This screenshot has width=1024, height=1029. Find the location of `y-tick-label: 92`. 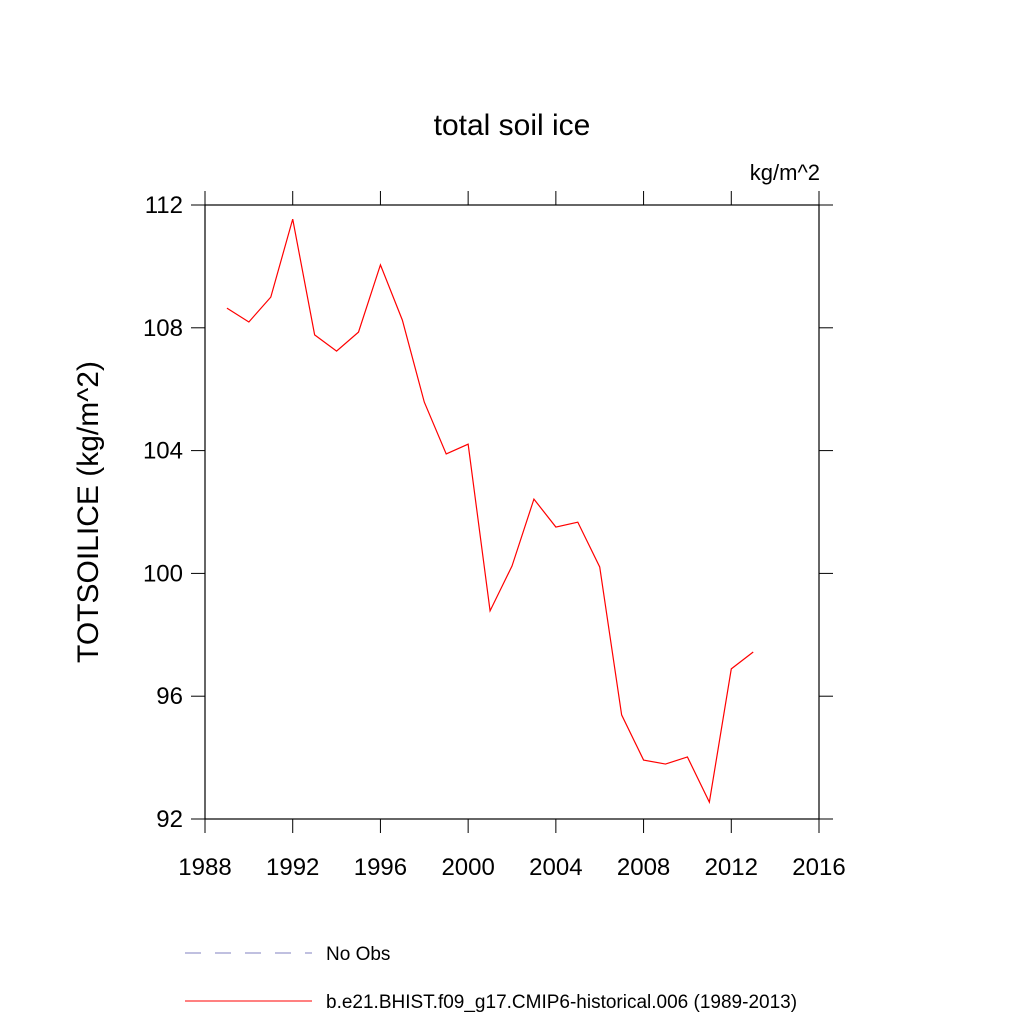

y-tick-label: 92 is located at coordinates (169, 819).